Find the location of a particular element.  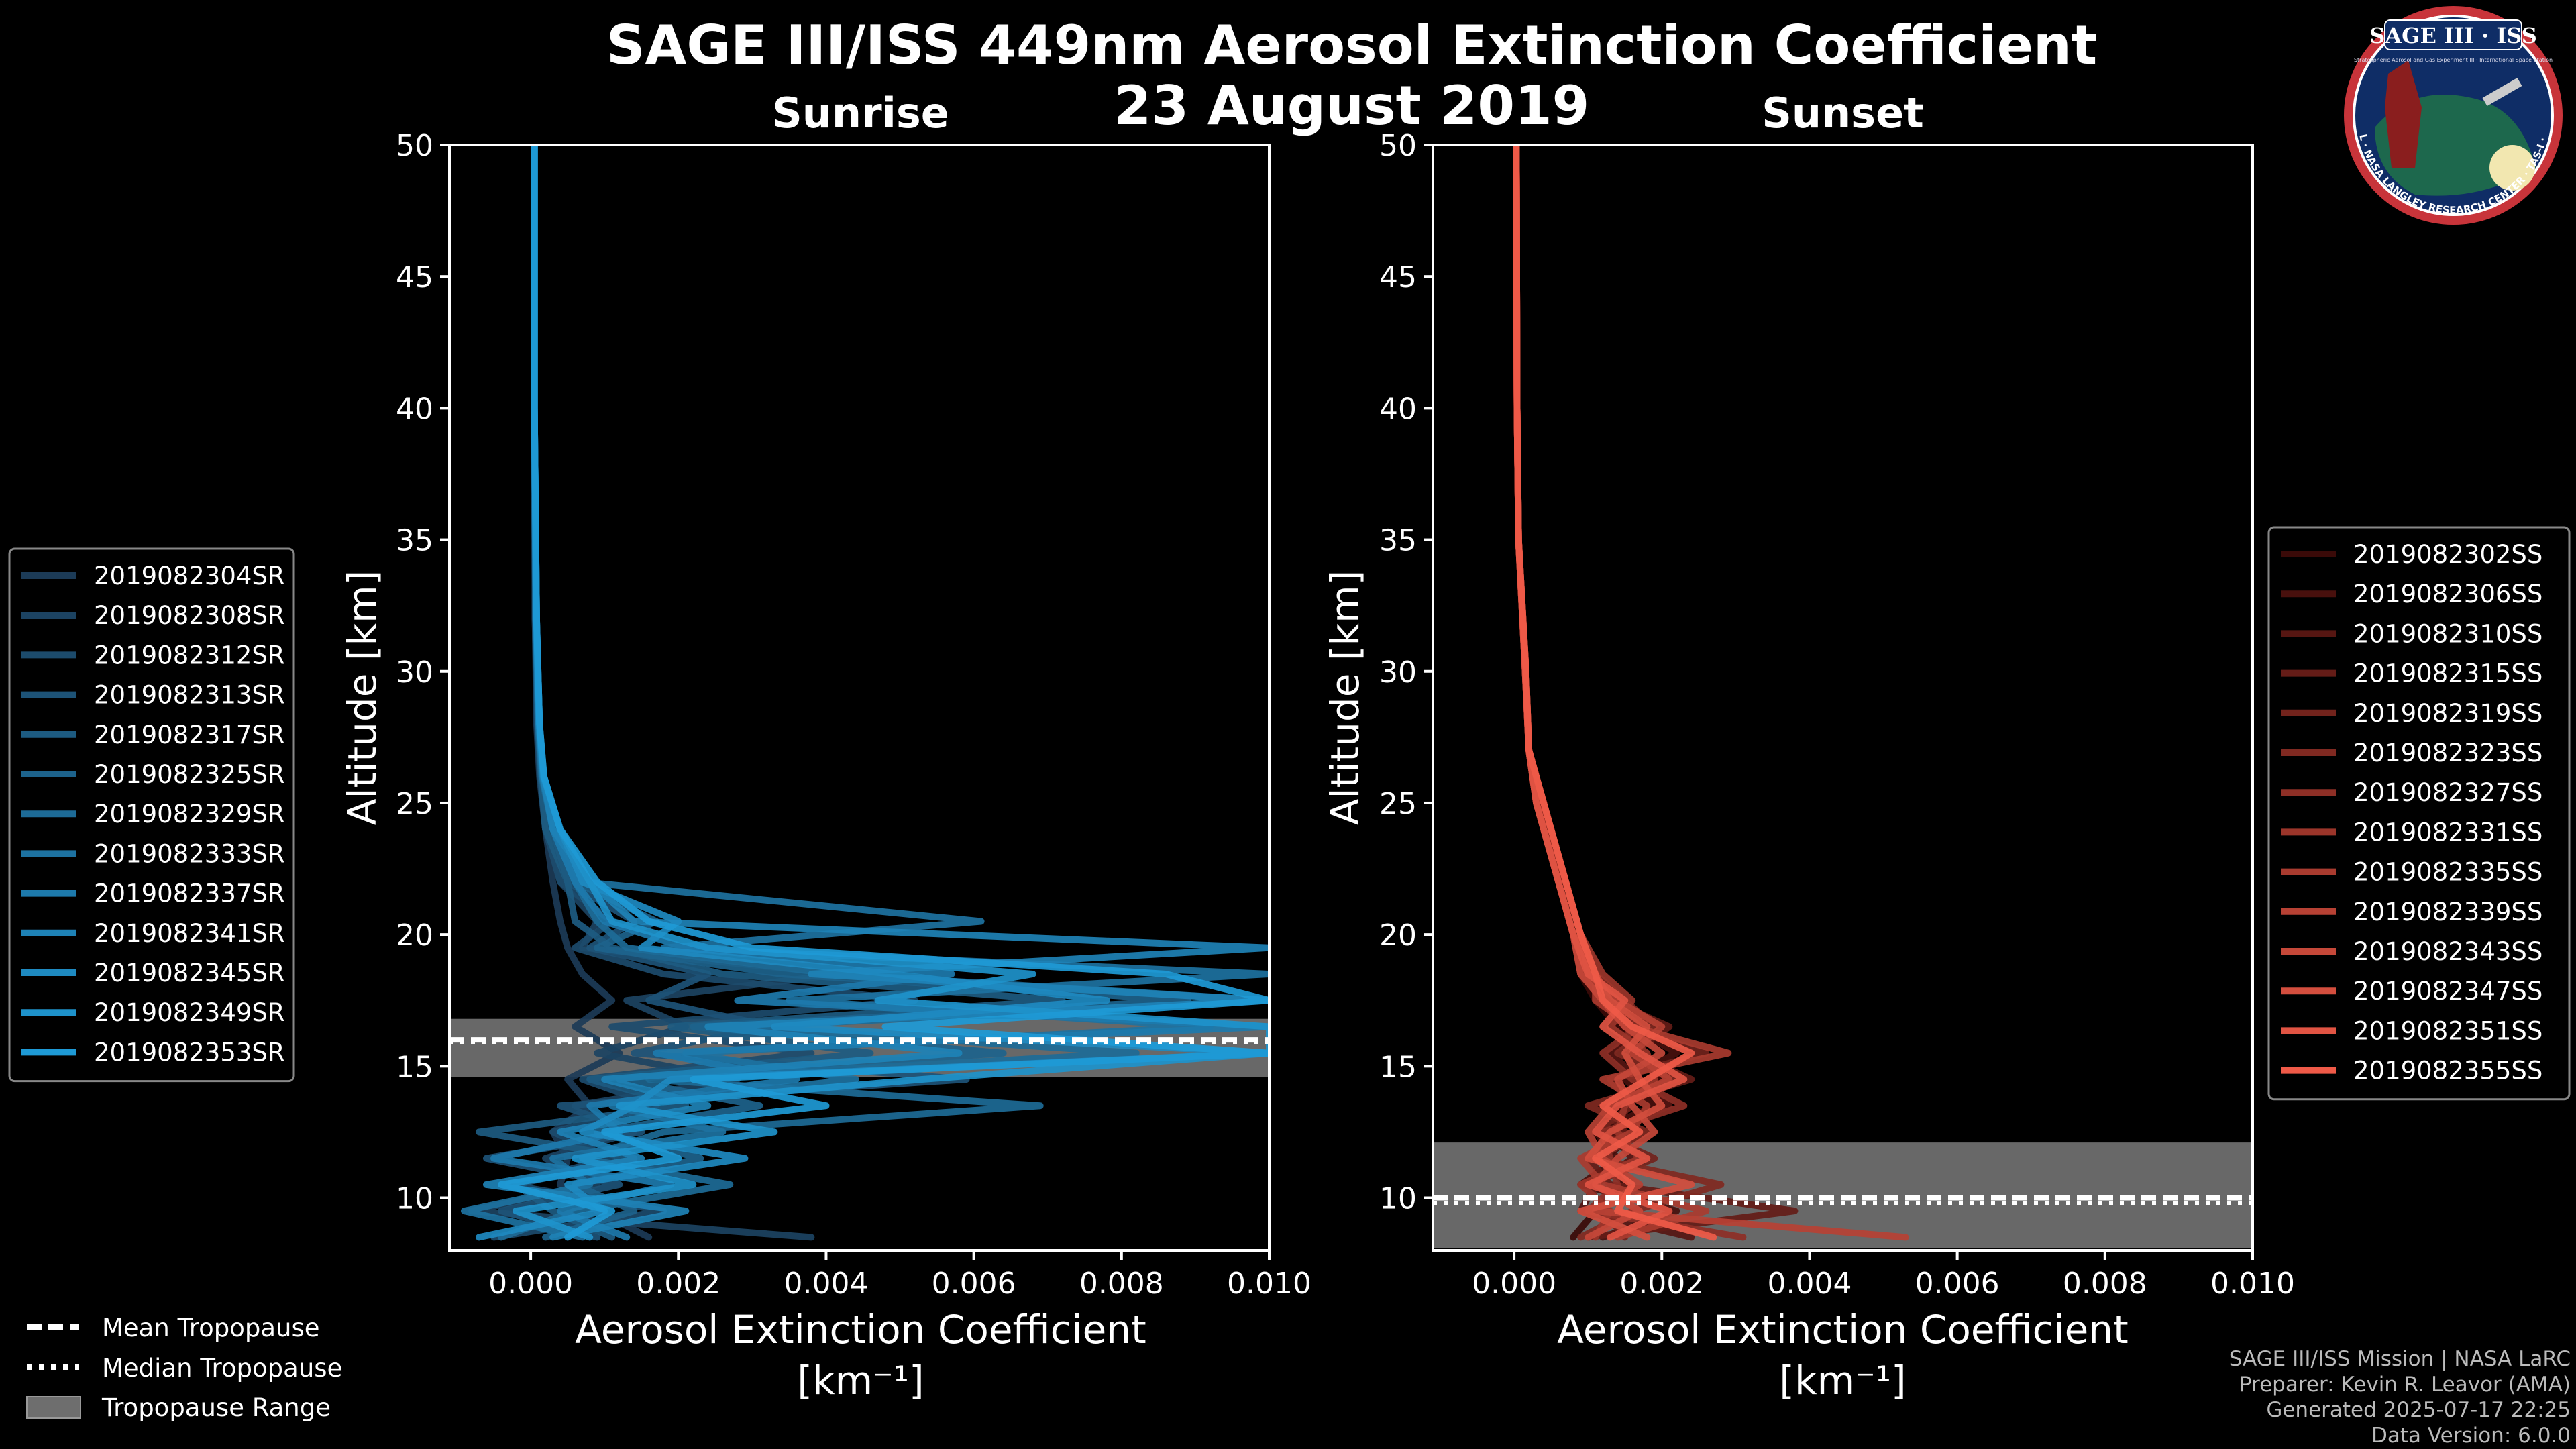

logo-text: SAGE III · ISS is located at coordinates (2453, 35).